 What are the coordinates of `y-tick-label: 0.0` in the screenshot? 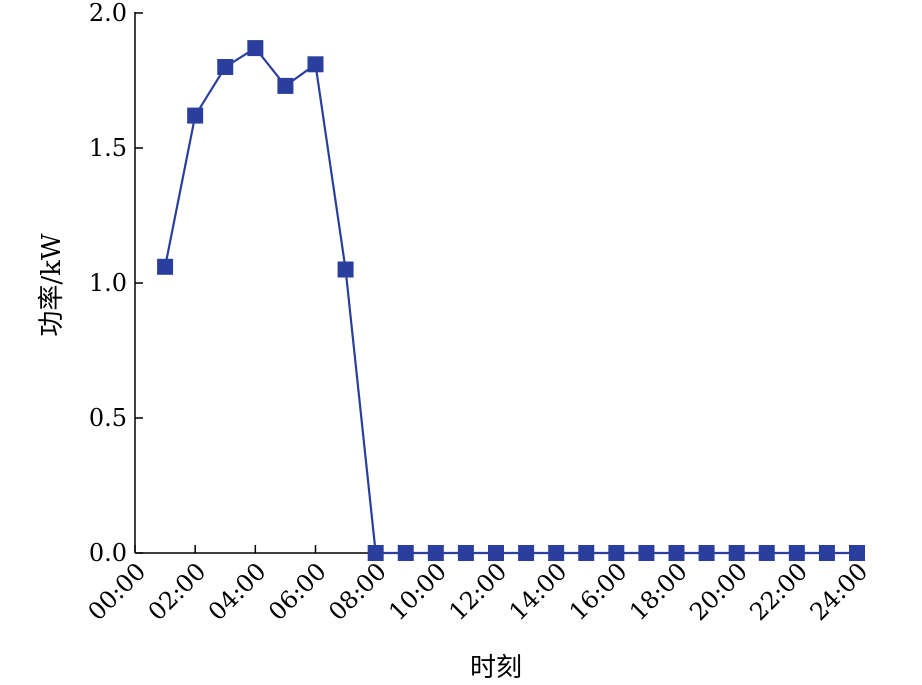 It's located at (108, 553).